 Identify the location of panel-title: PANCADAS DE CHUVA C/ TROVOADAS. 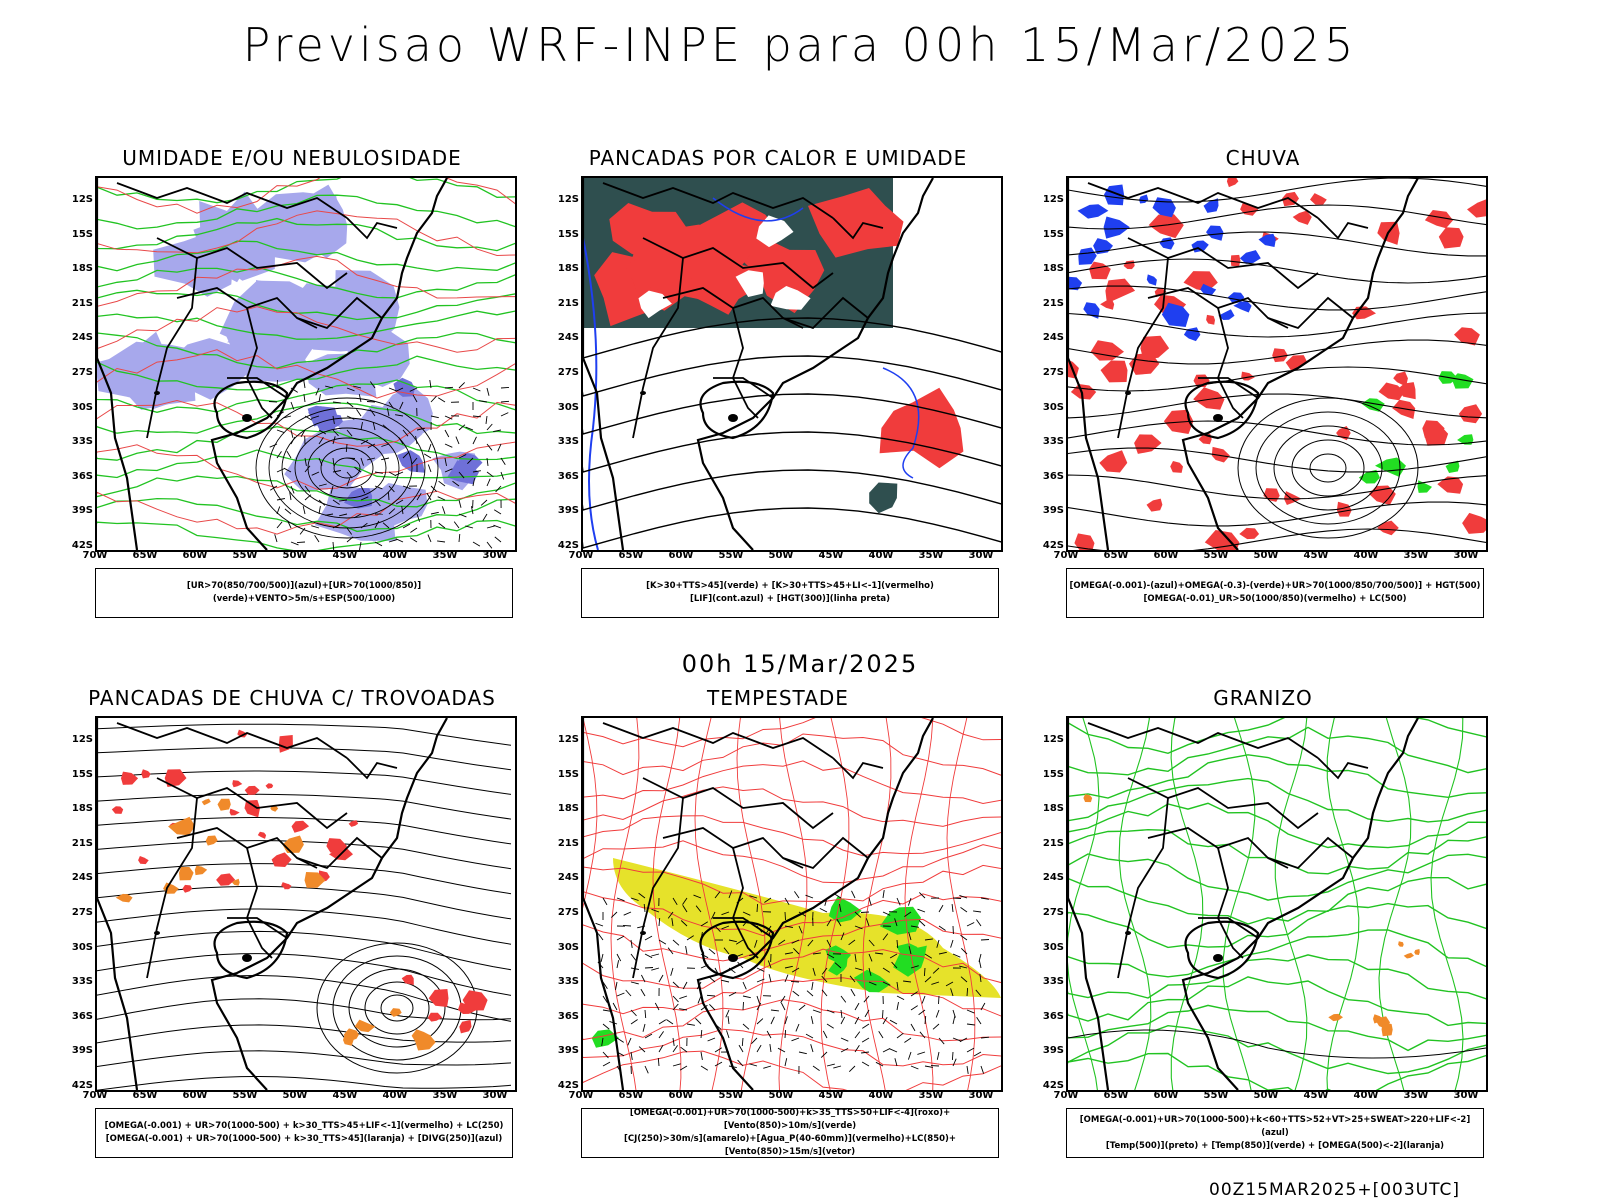
(292, 698).